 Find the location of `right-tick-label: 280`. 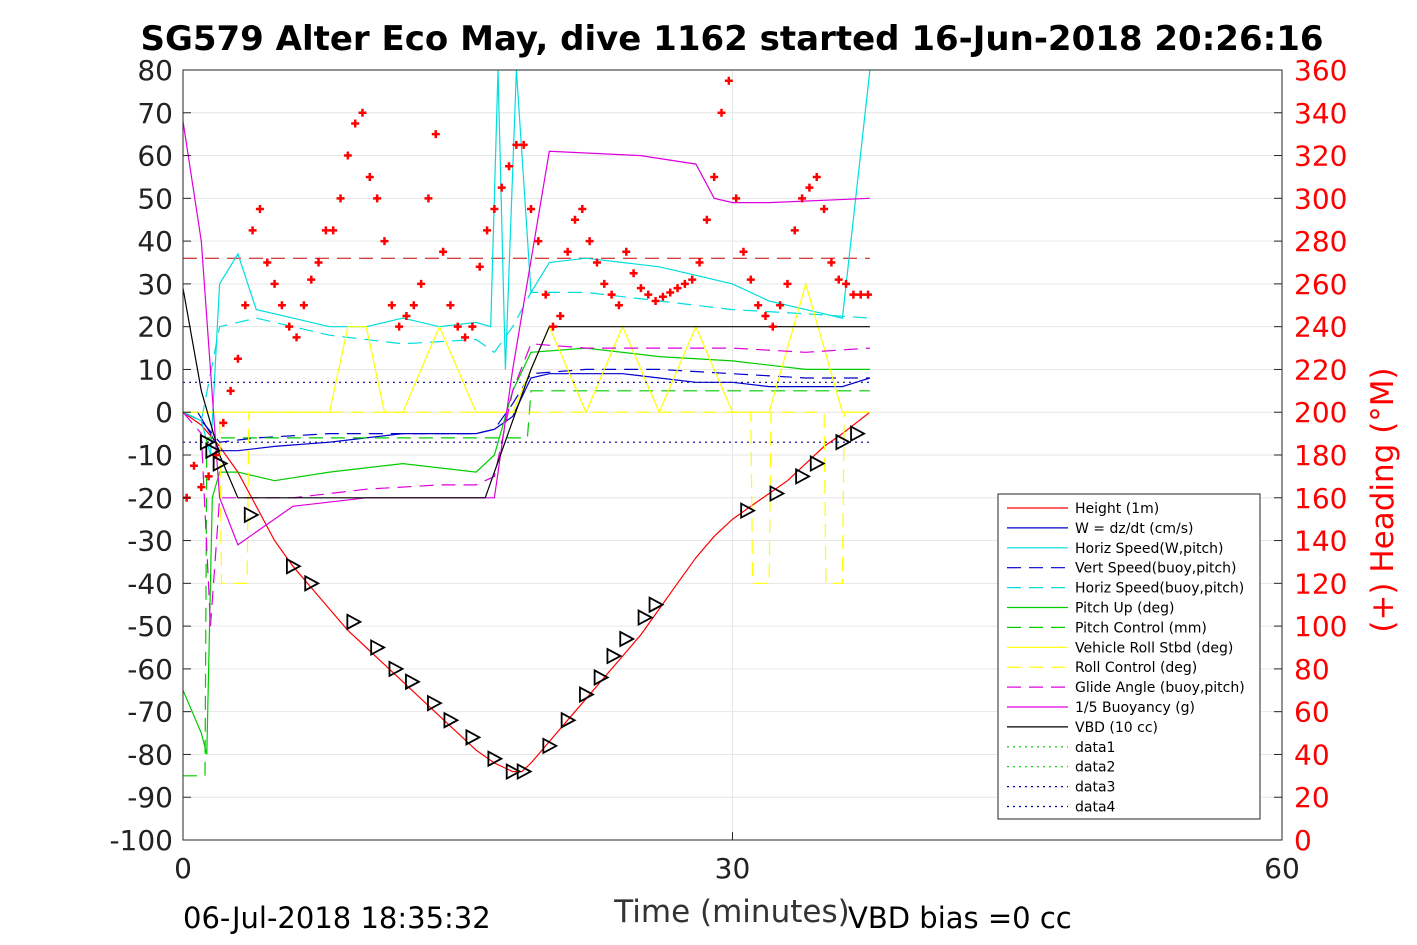

right-tick-label: 280 is located at coordinates (1320, 241).